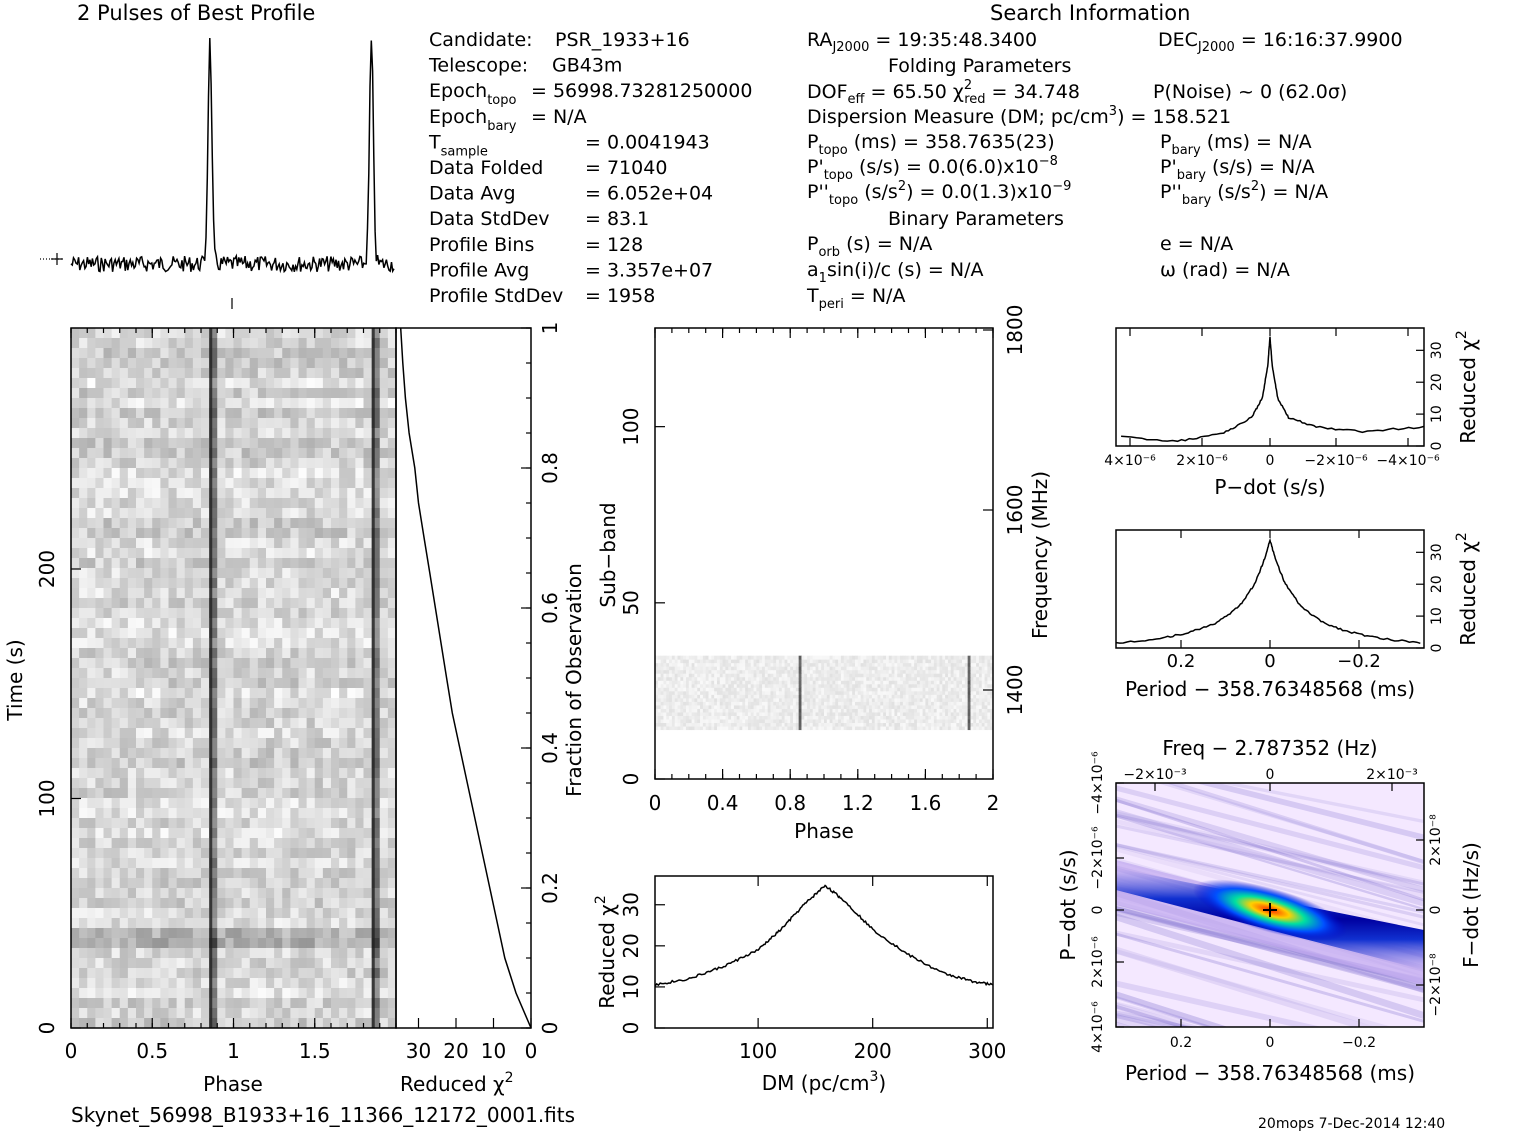  What do you see at coordinates (1250, 92) in the screenshot?
I see `pnoise-text: P(Noise) ~ 0 (62.0σ)` at bounding box center [1250, 92].